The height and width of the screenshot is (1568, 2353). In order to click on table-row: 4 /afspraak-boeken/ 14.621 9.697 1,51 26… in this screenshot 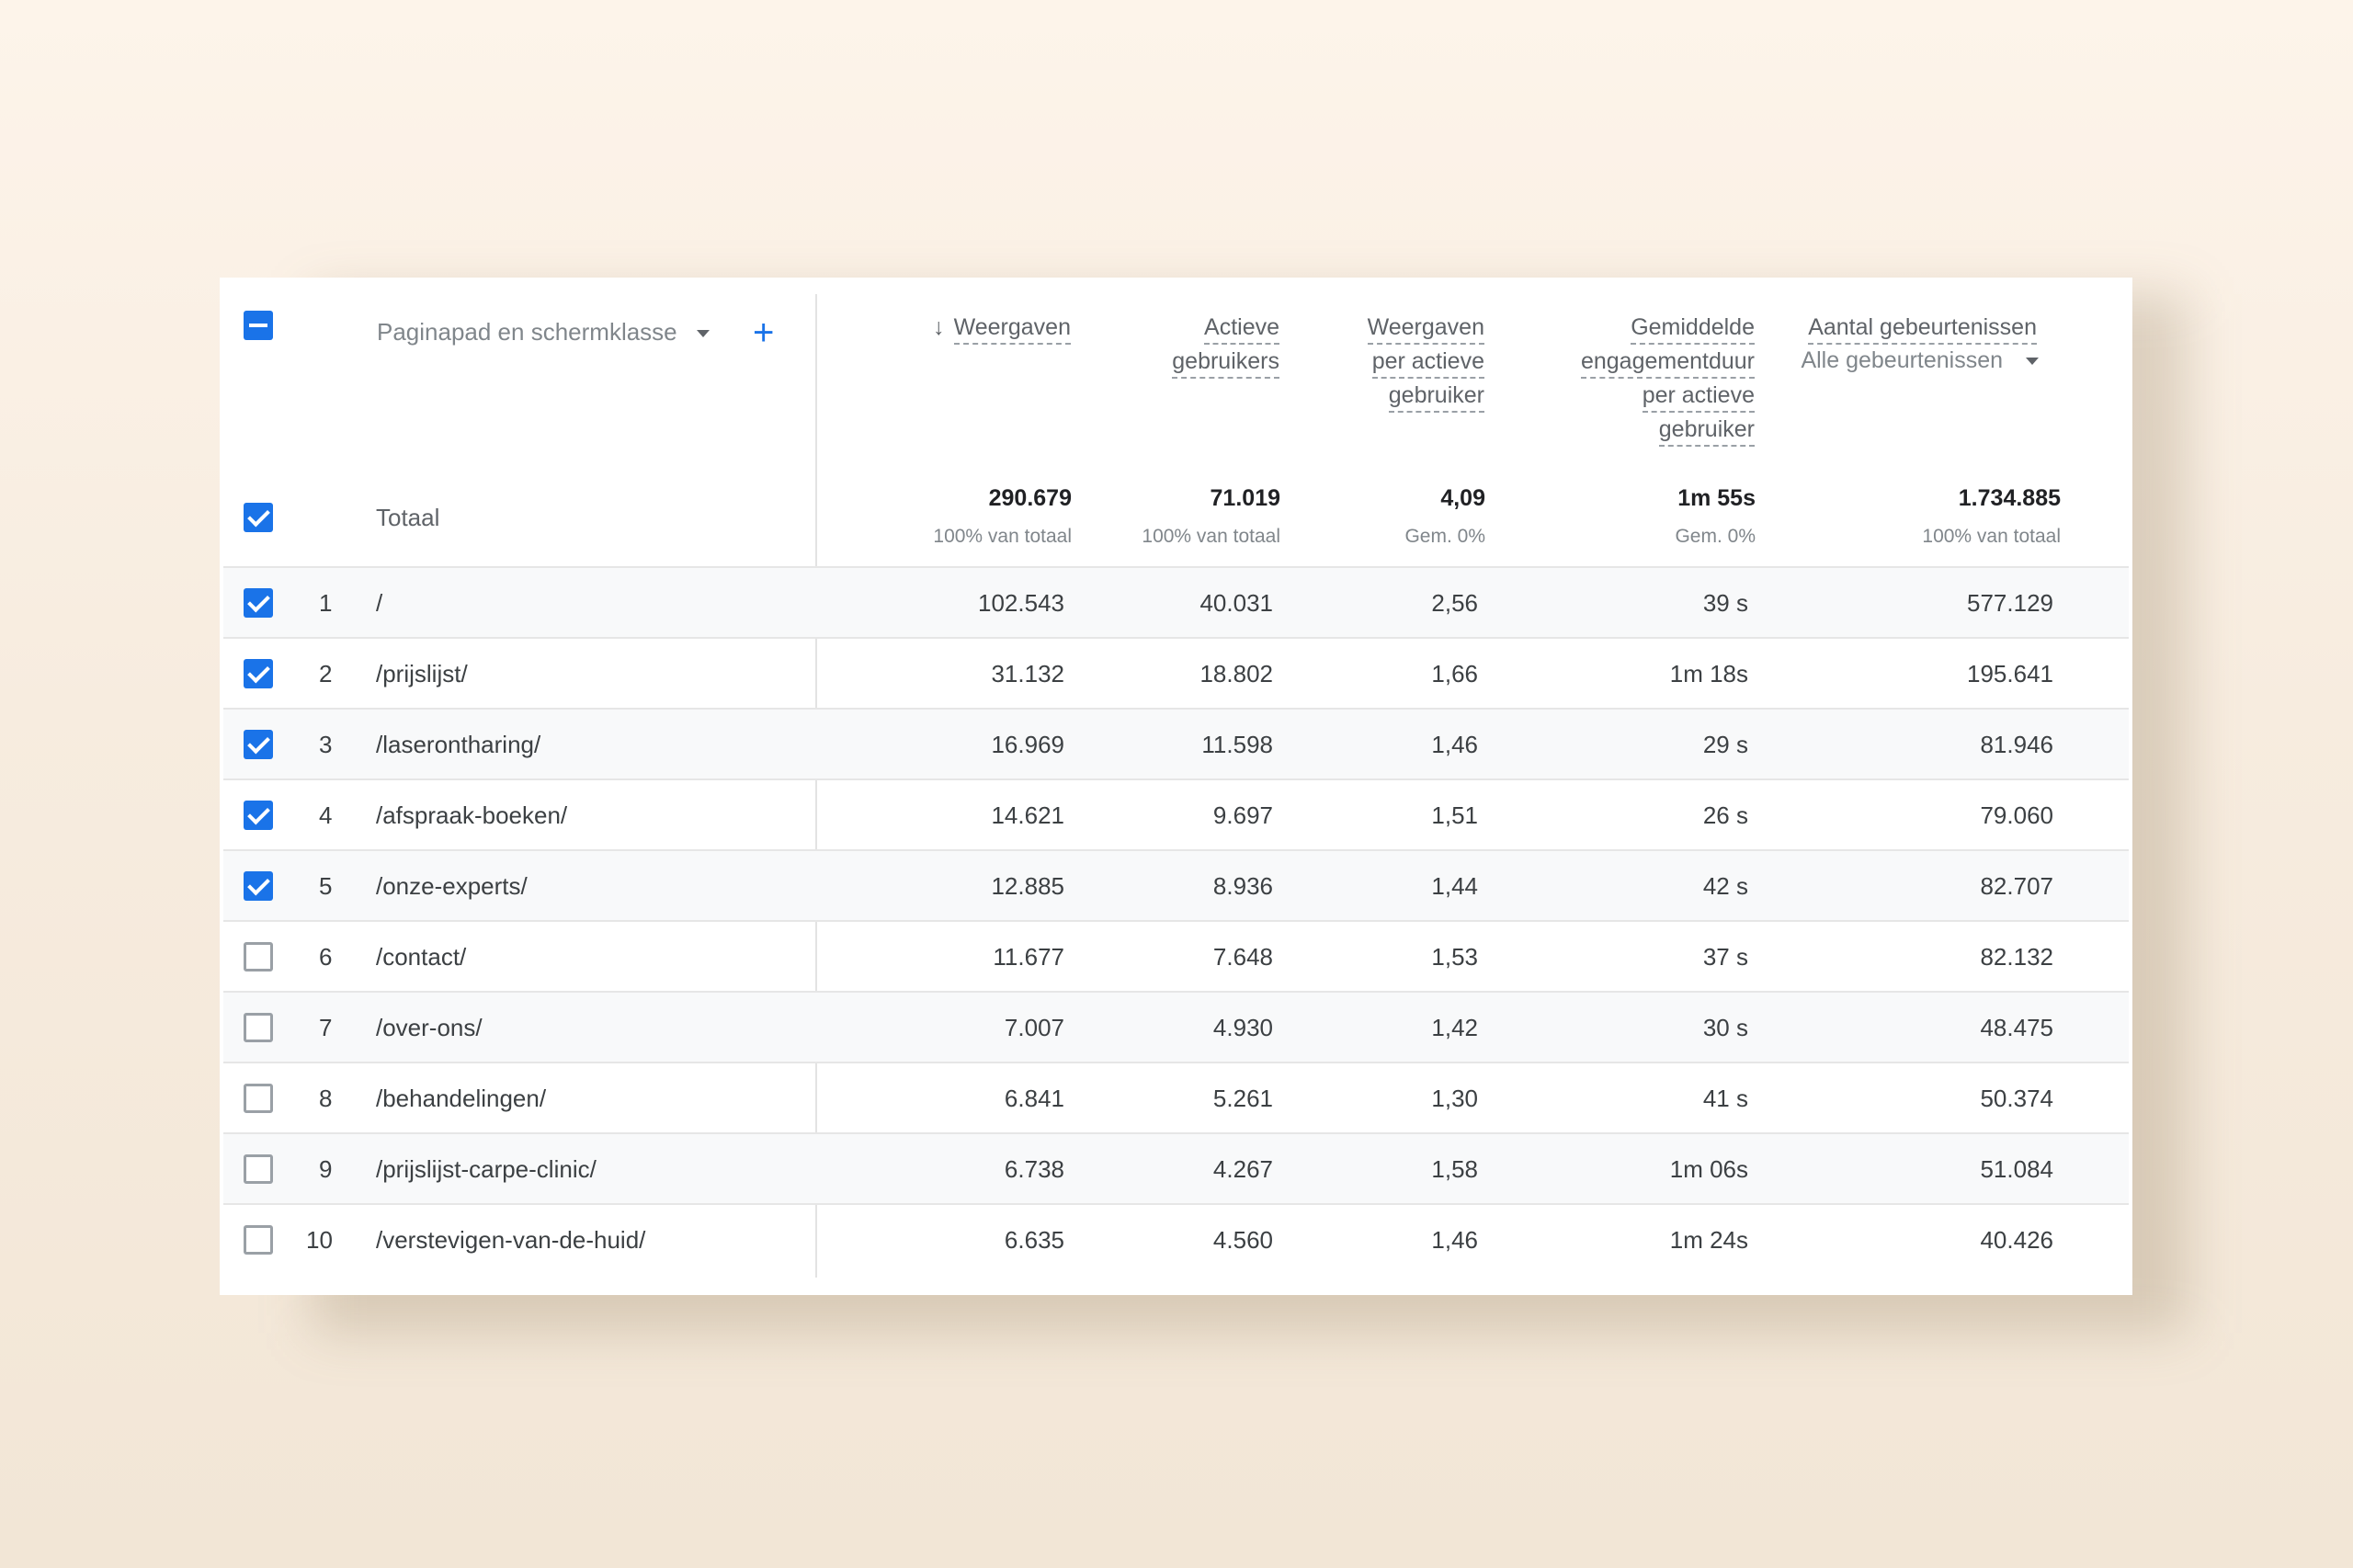, I will do `click(1176, 814)`.